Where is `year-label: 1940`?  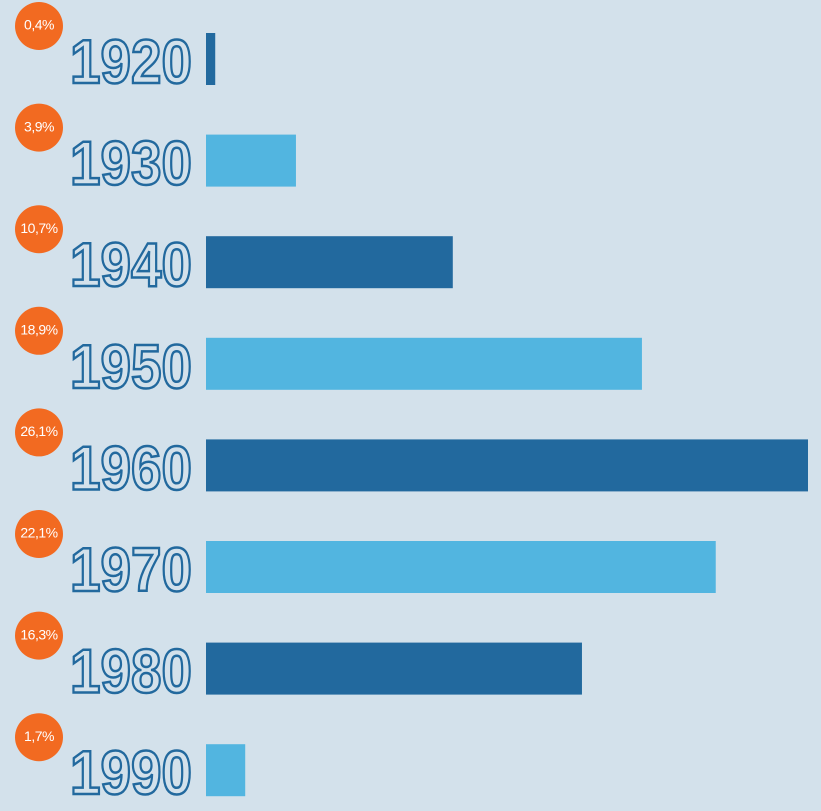
year-label: 1940 is located at coordinates (131, 265).